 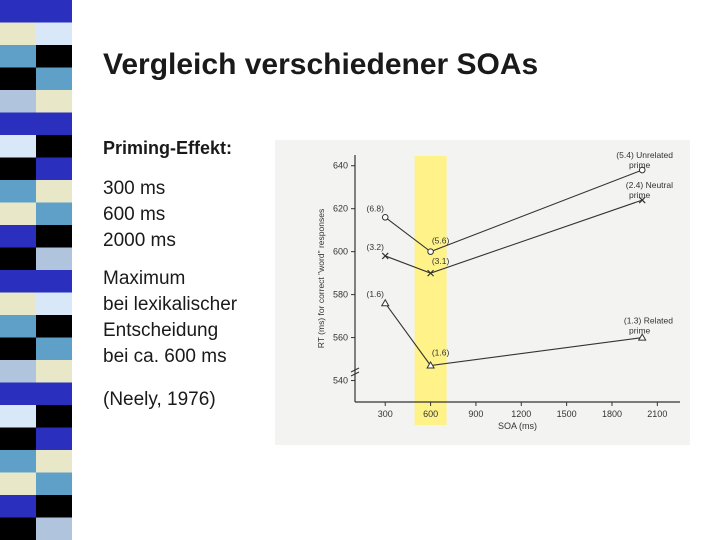 I want to click on soa-600: 600 ms, so click(x=134, y=214).